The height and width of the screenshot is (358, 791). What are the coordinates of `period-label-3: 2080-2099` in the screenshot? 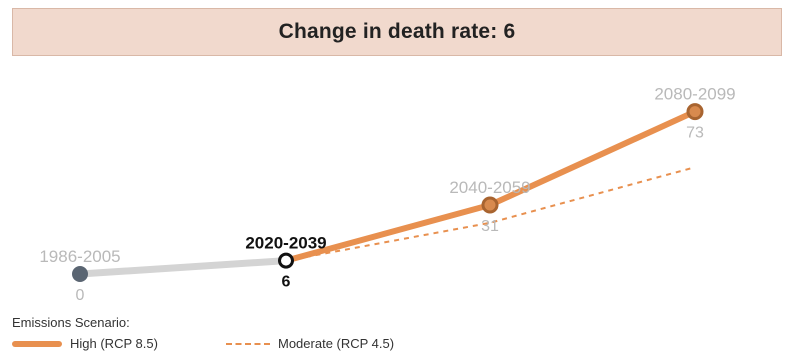 It's located at (694, 94).